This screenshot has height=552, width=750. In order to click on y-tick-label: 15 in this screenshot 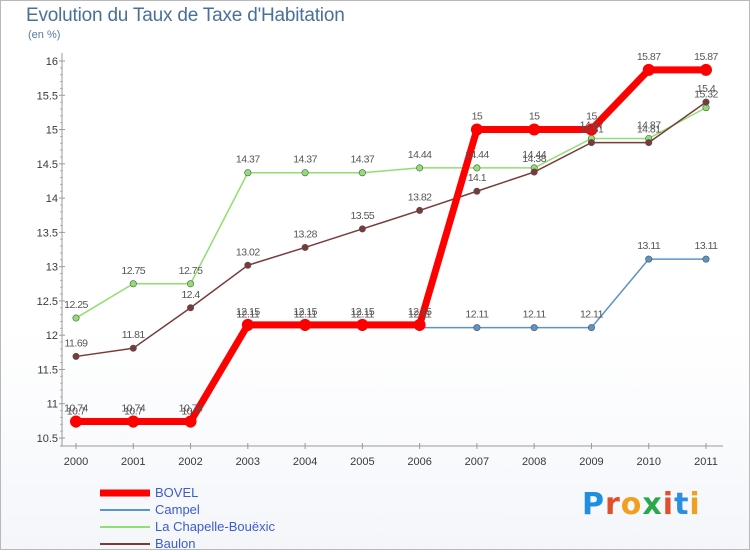, I will do `click(52, 131)`.